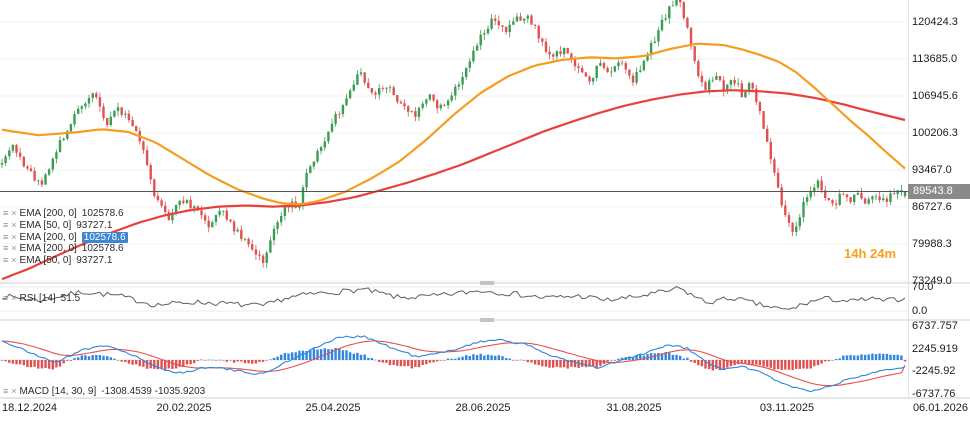 The height and width of the screenshot is (437, 970). I want to click on indicator-value: 51.5, so click(70, 299).